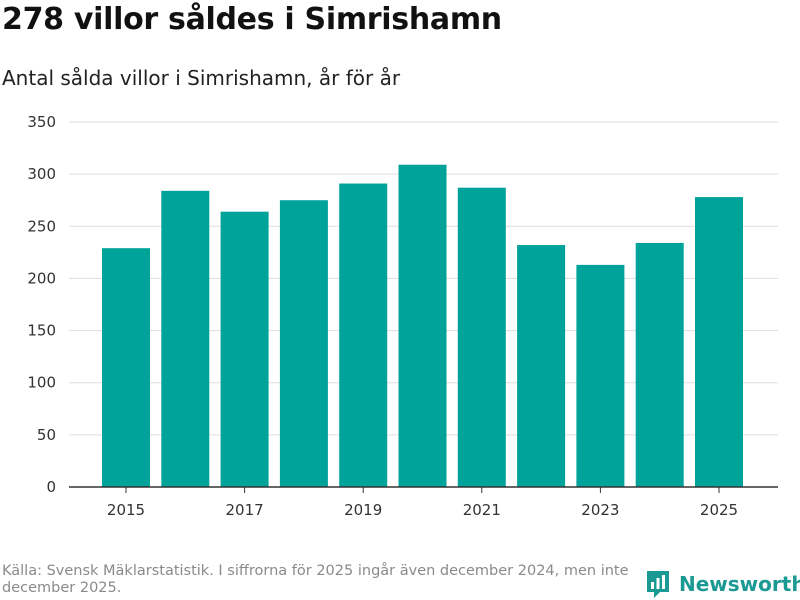  I want to click on x-tick-label: 2017, so click(245, 510).